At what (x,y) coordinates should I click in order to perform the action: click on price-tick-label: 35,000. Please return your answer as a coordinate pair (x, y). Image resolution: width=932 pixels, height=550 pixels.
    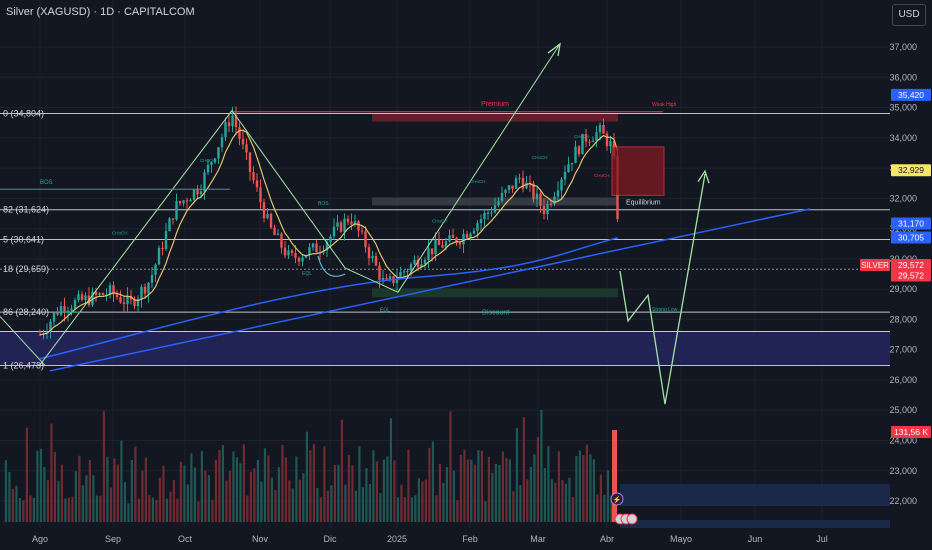
    Looking at the image, I should click on (903, 108).